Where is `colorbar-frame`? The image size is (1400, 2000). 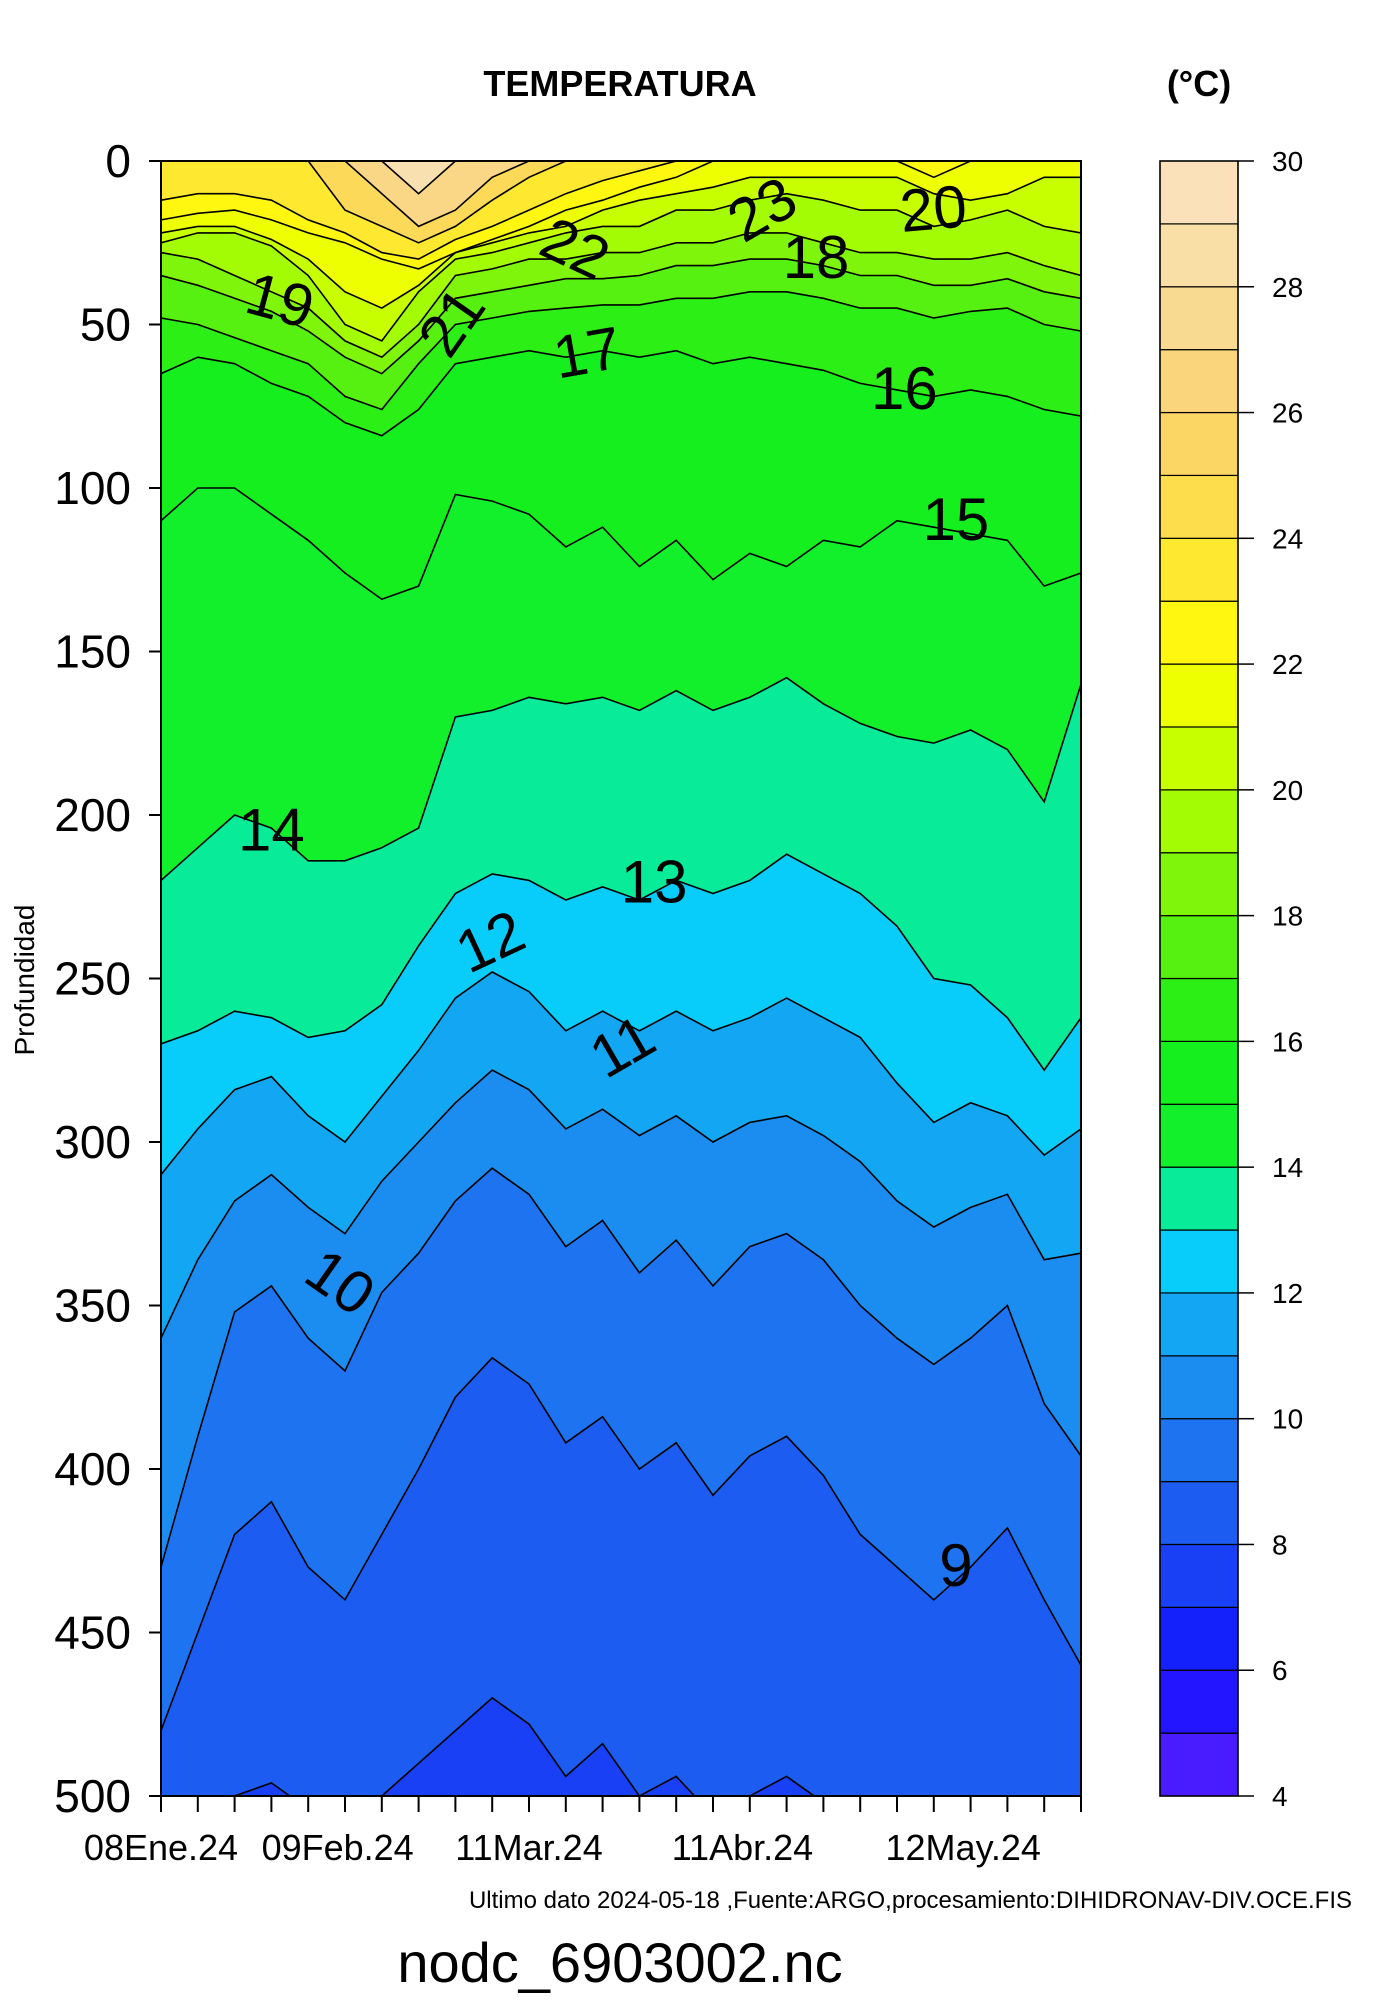
colorbar-frame is located at coordinates (1199, 978).